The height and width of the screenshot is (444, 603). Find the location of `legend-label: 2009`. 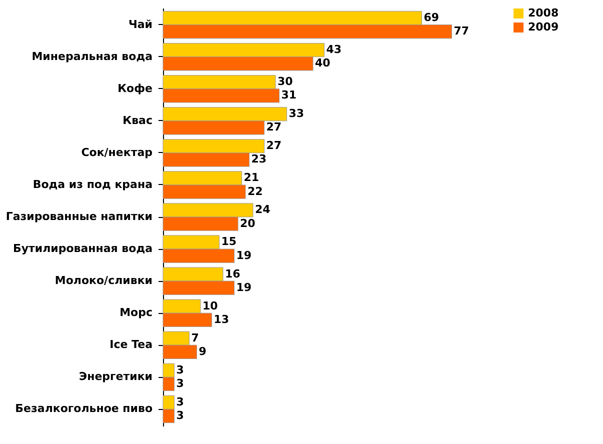

legend-label: 2009 is located at coordinates (543, 27).